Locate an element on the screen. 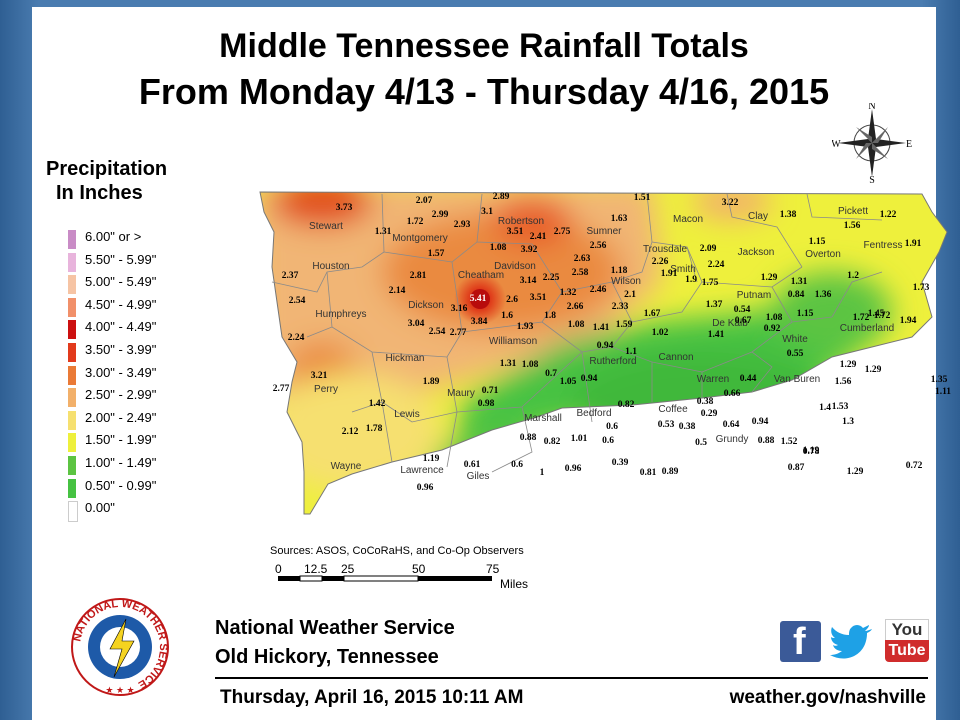 This screenshot has width=960, height=720. station-value: 2.37 is located at coordinates (290, 276).